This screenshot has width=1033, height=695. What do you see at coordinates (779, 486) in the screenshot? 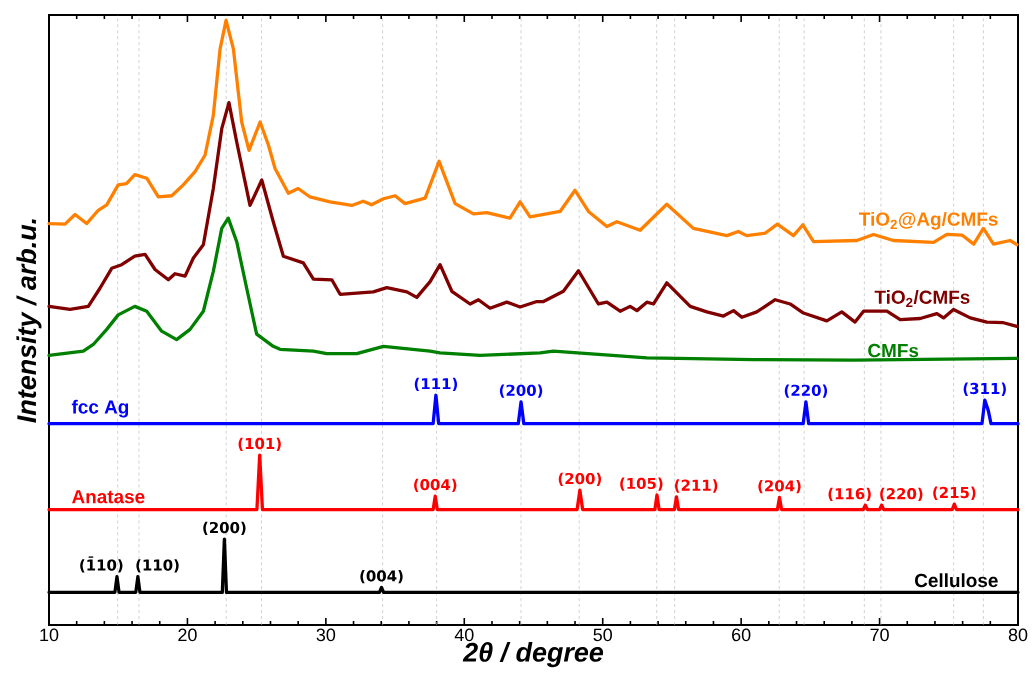
I see `annotation: (204)` at bounding box center [779, 486].